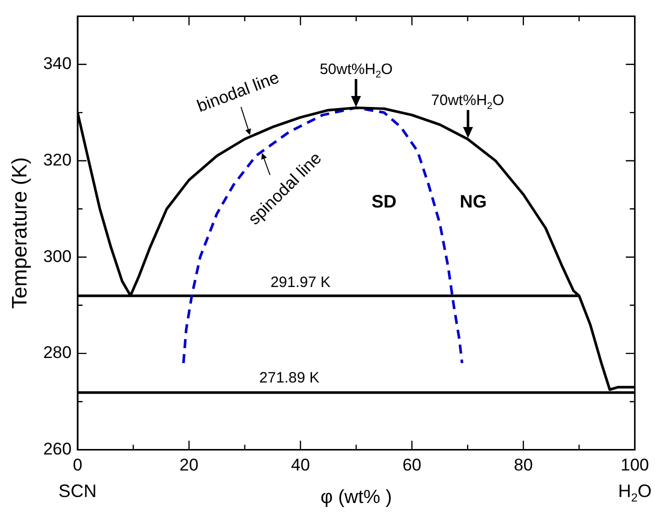  Describe the element at coordinates (57, 160) in the screenshot. I see `y-tick-label: 320` at that location.